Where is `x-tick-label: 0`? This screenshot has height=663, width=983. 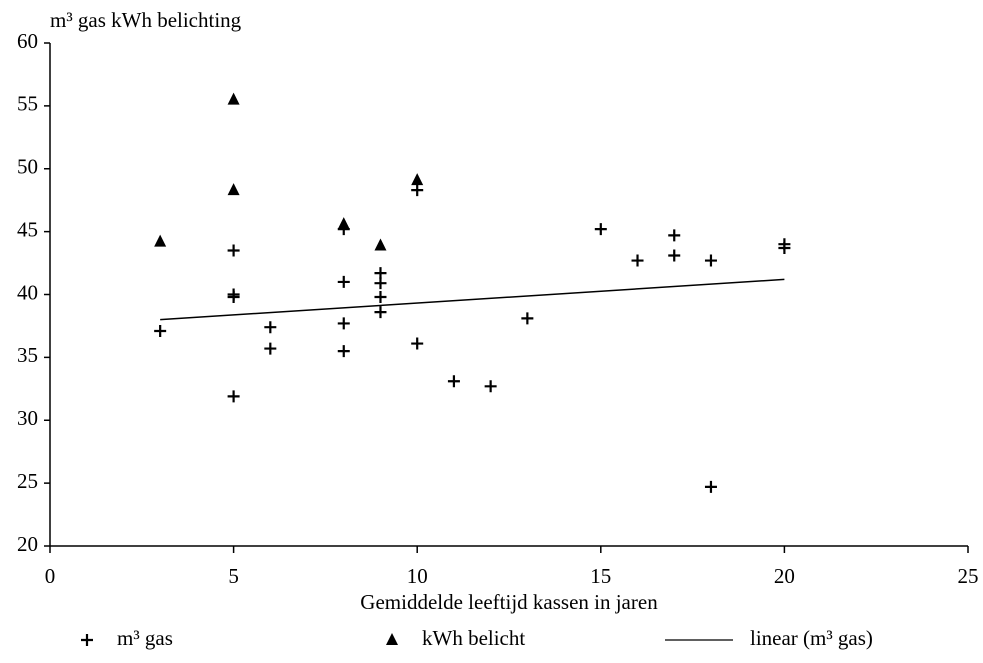
x-tick-label: 0 is located at coordinates (50, 576).